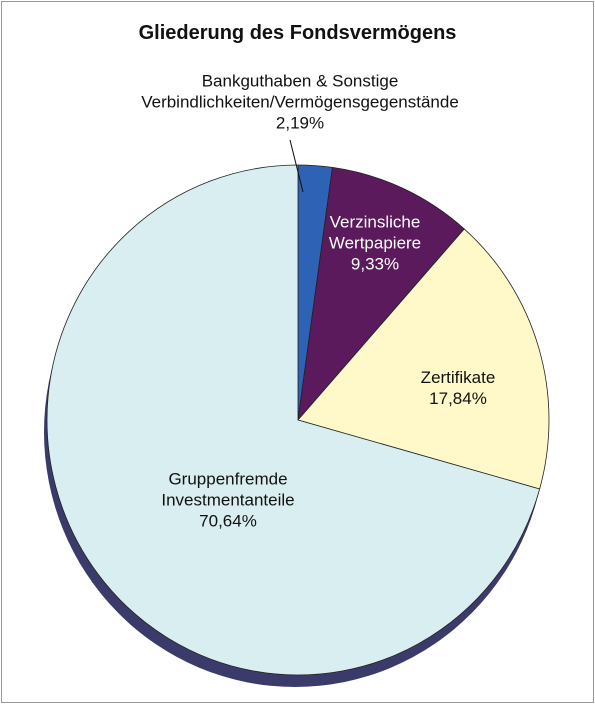 The width and height of the screenshot is (595, 704). I want to click on pie-slice, so click(381, 294).